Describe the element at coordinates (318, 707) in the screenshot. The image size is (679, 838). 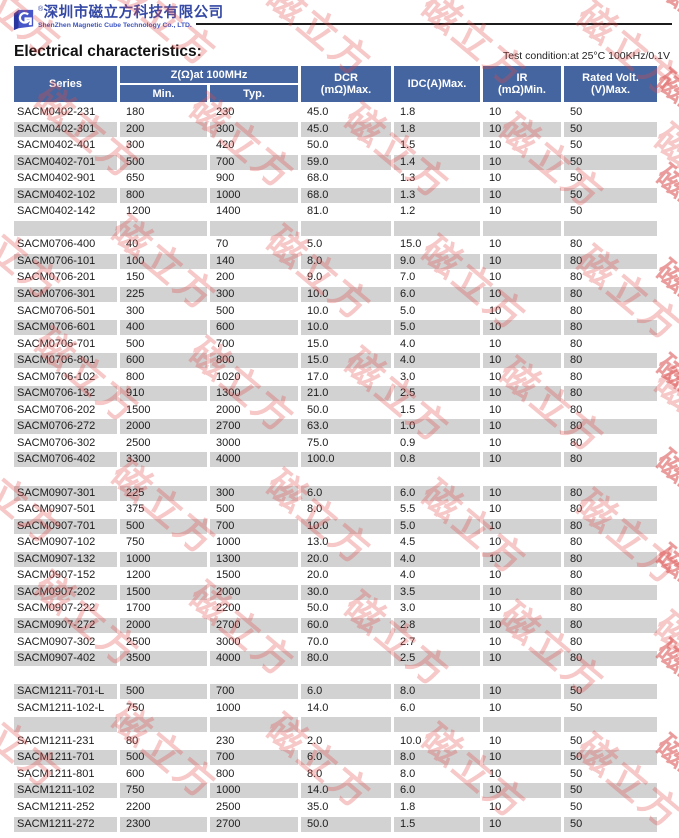
I see `table-cell: 14.0` at that location.